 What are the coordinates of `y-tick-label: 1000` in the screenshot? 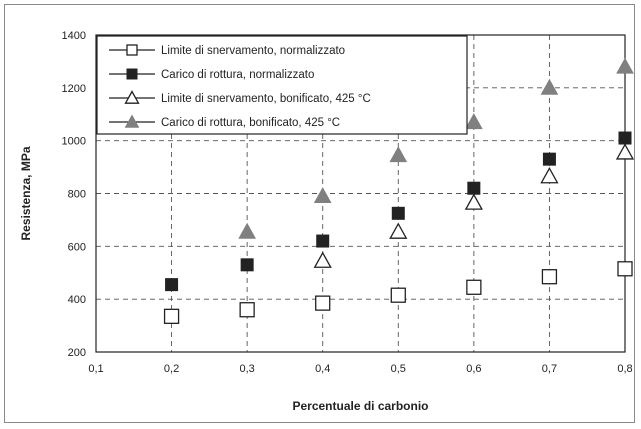 It's located at (74, 142).